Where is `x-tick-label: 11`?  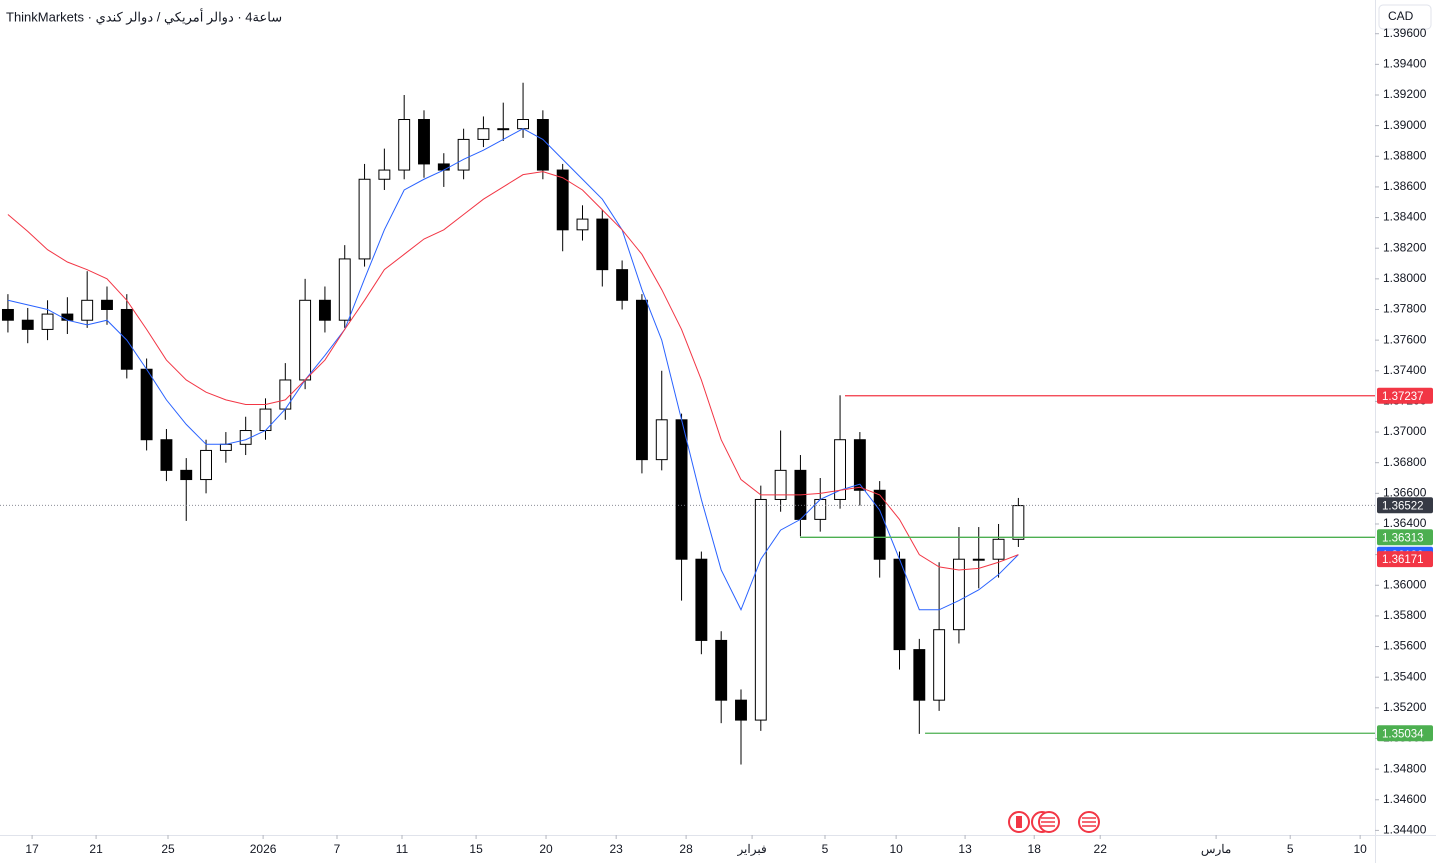 x-tick-label: 11 is located at coordinates (402, 849).